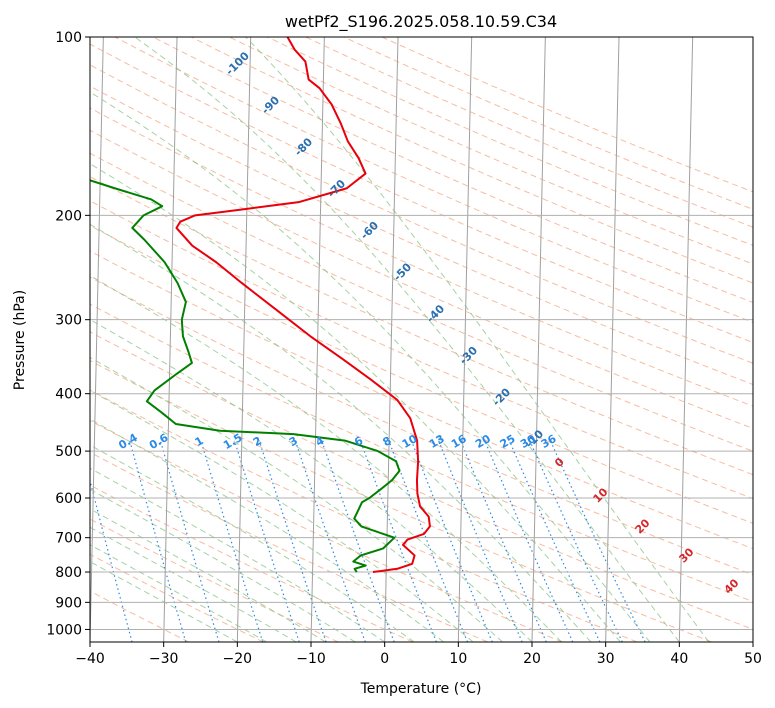 The image size is (775, 708). Describe the element at coordinates (421, 689) in the screenshot. I see `x-axis-label: Temperature (°C)` at that location.